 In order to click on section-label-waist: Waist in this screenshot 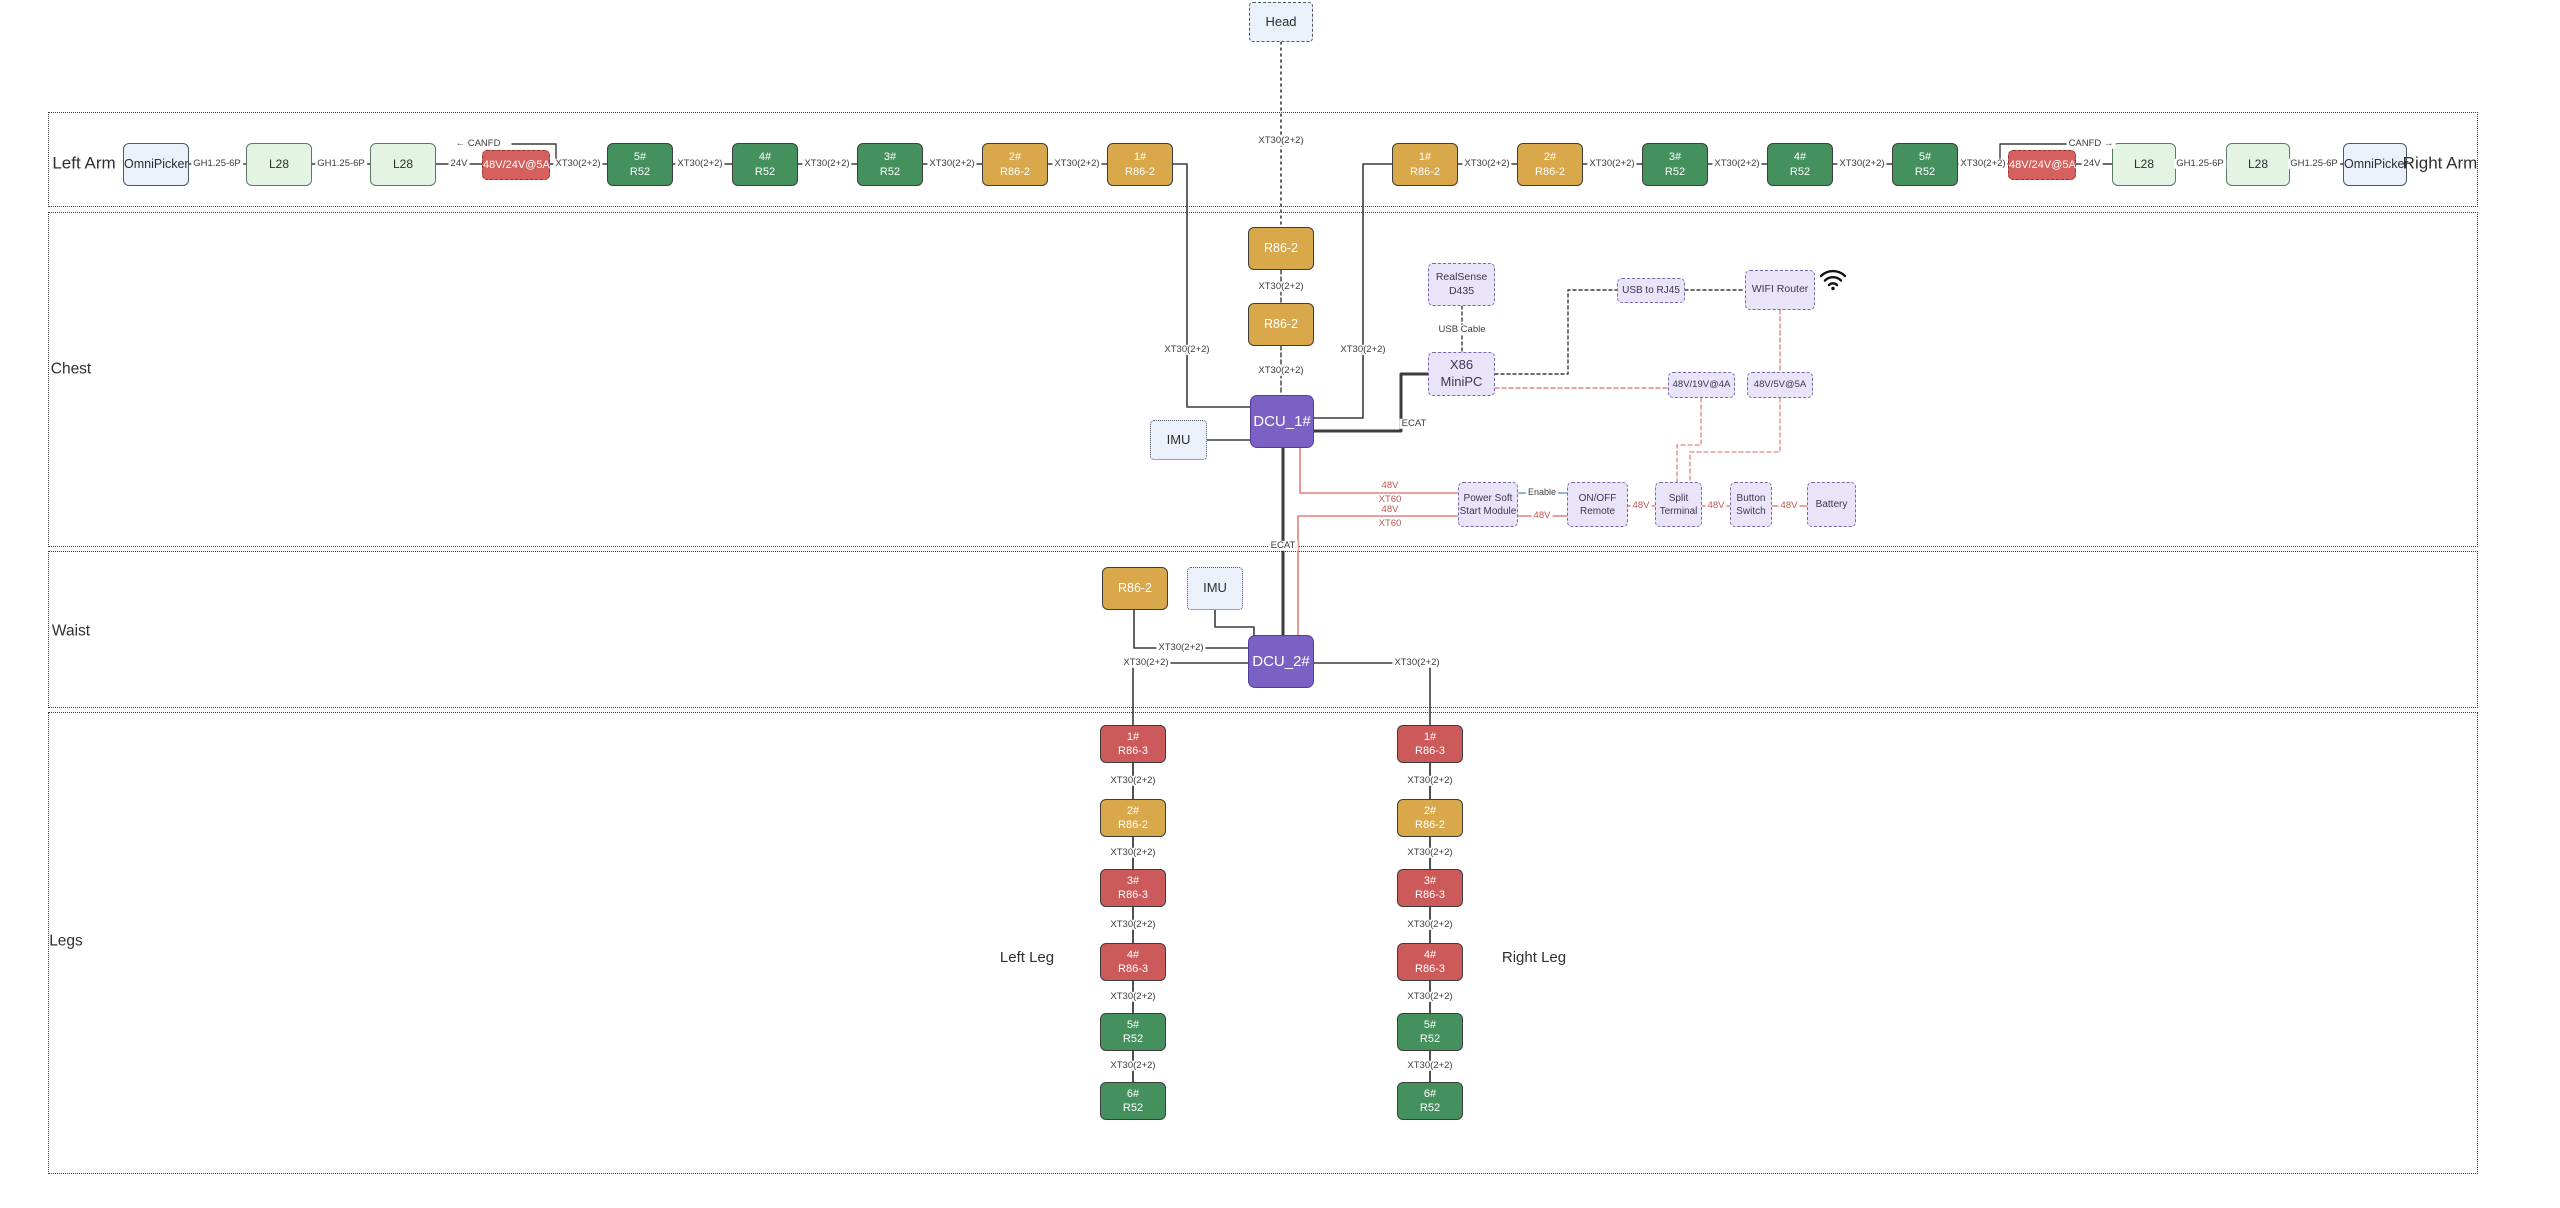, I will do `click(71, 631)`.